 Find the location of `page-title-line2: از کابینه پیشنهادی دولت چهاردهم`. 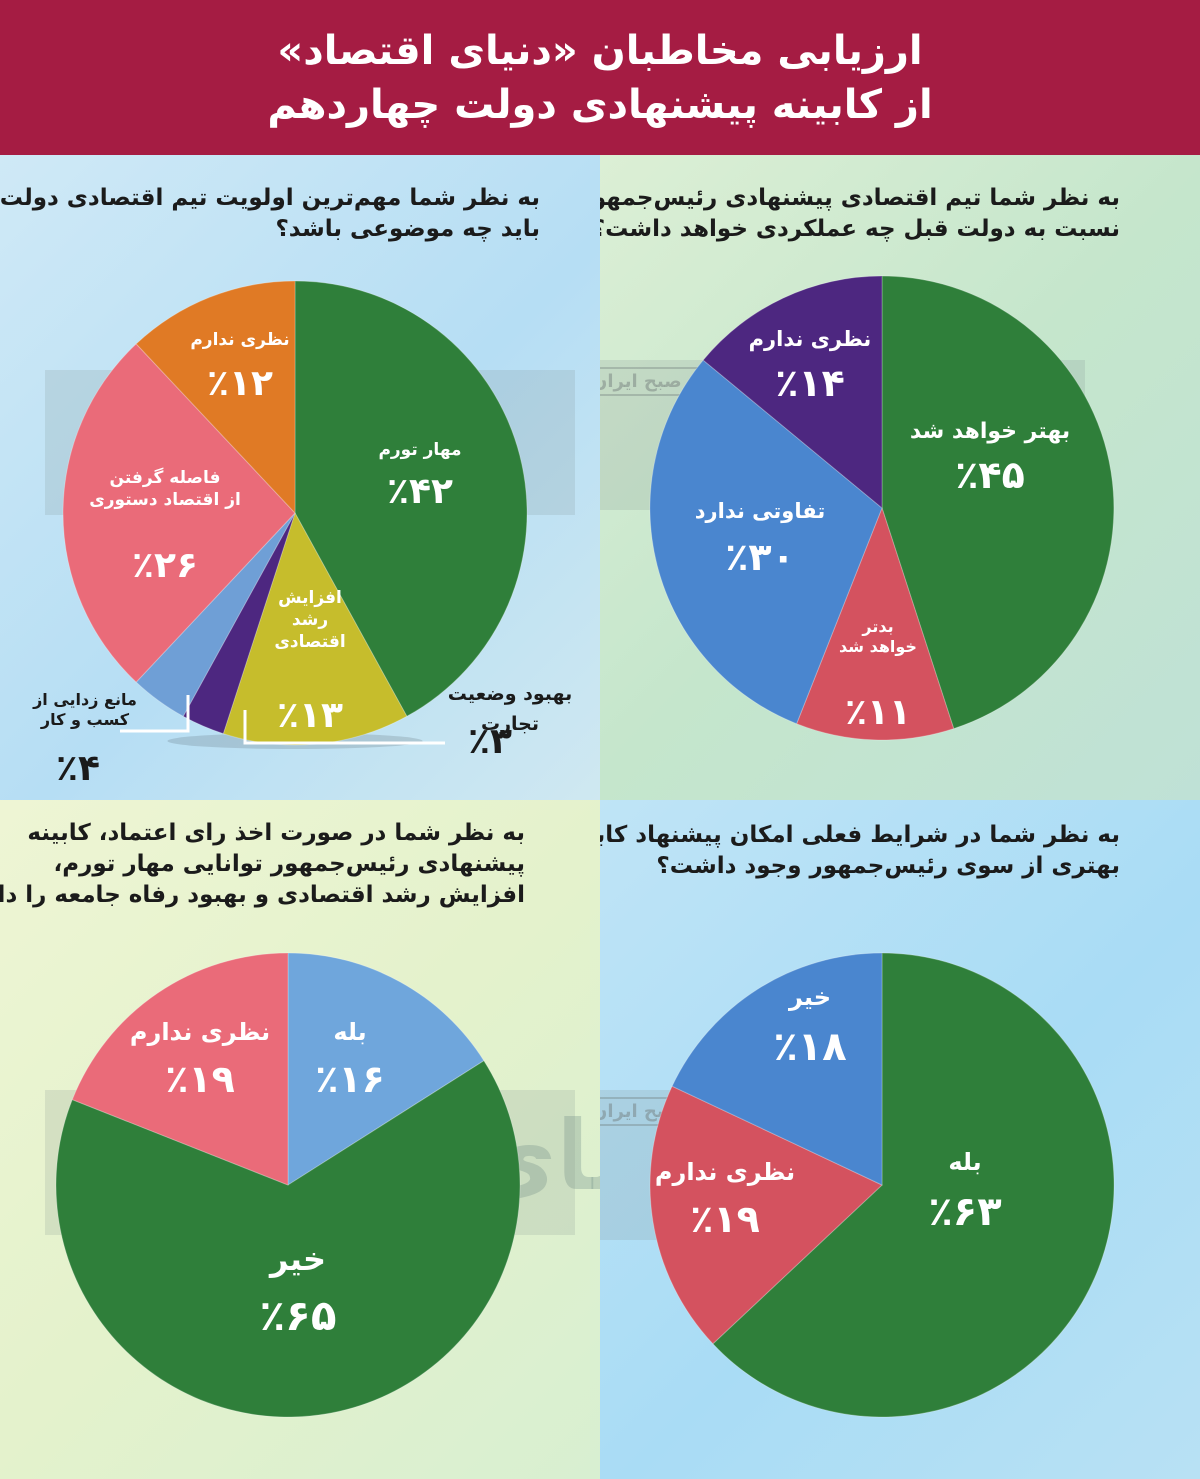

page-title-line2: از کابینه پیشنهادی دولت چهاردهم is located at coordinates (600, 105).